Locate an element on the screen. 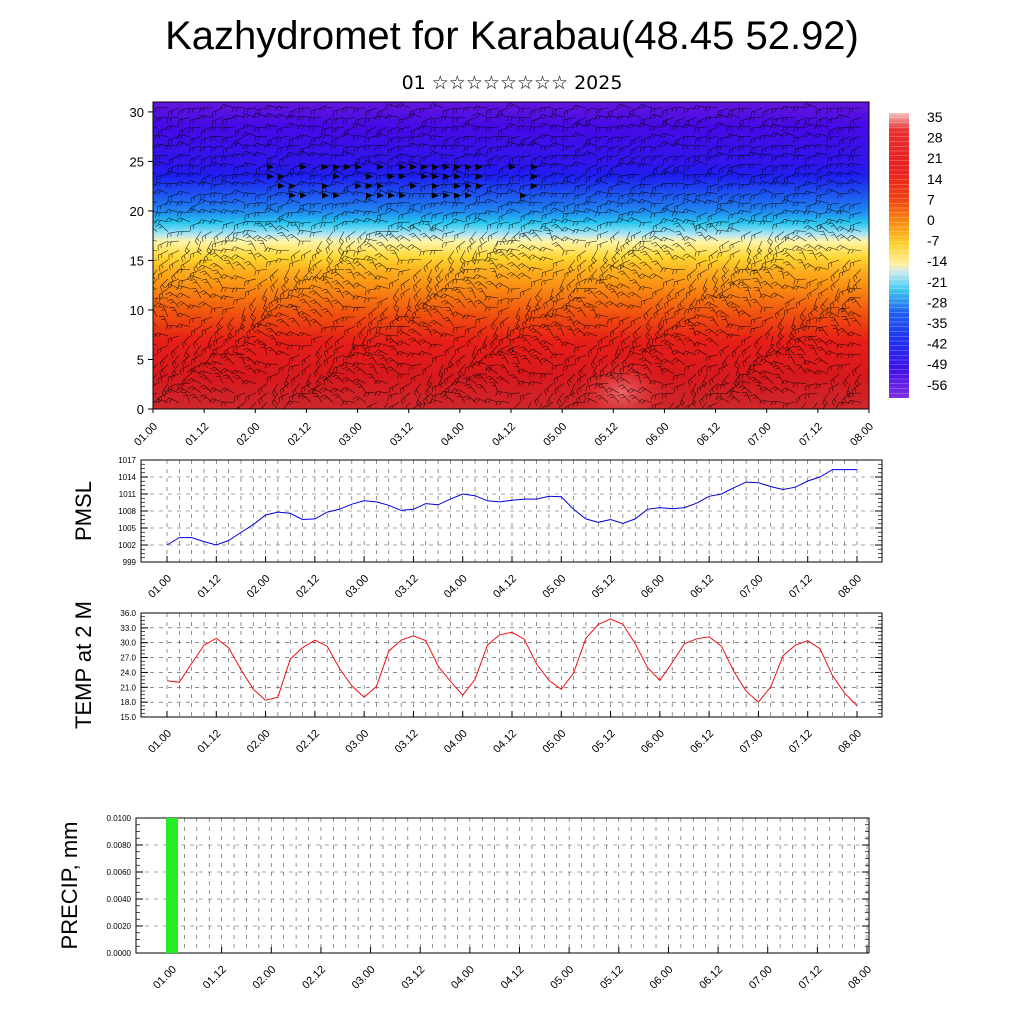  colorbar-label: -49 is located at coordinates (937, 364).